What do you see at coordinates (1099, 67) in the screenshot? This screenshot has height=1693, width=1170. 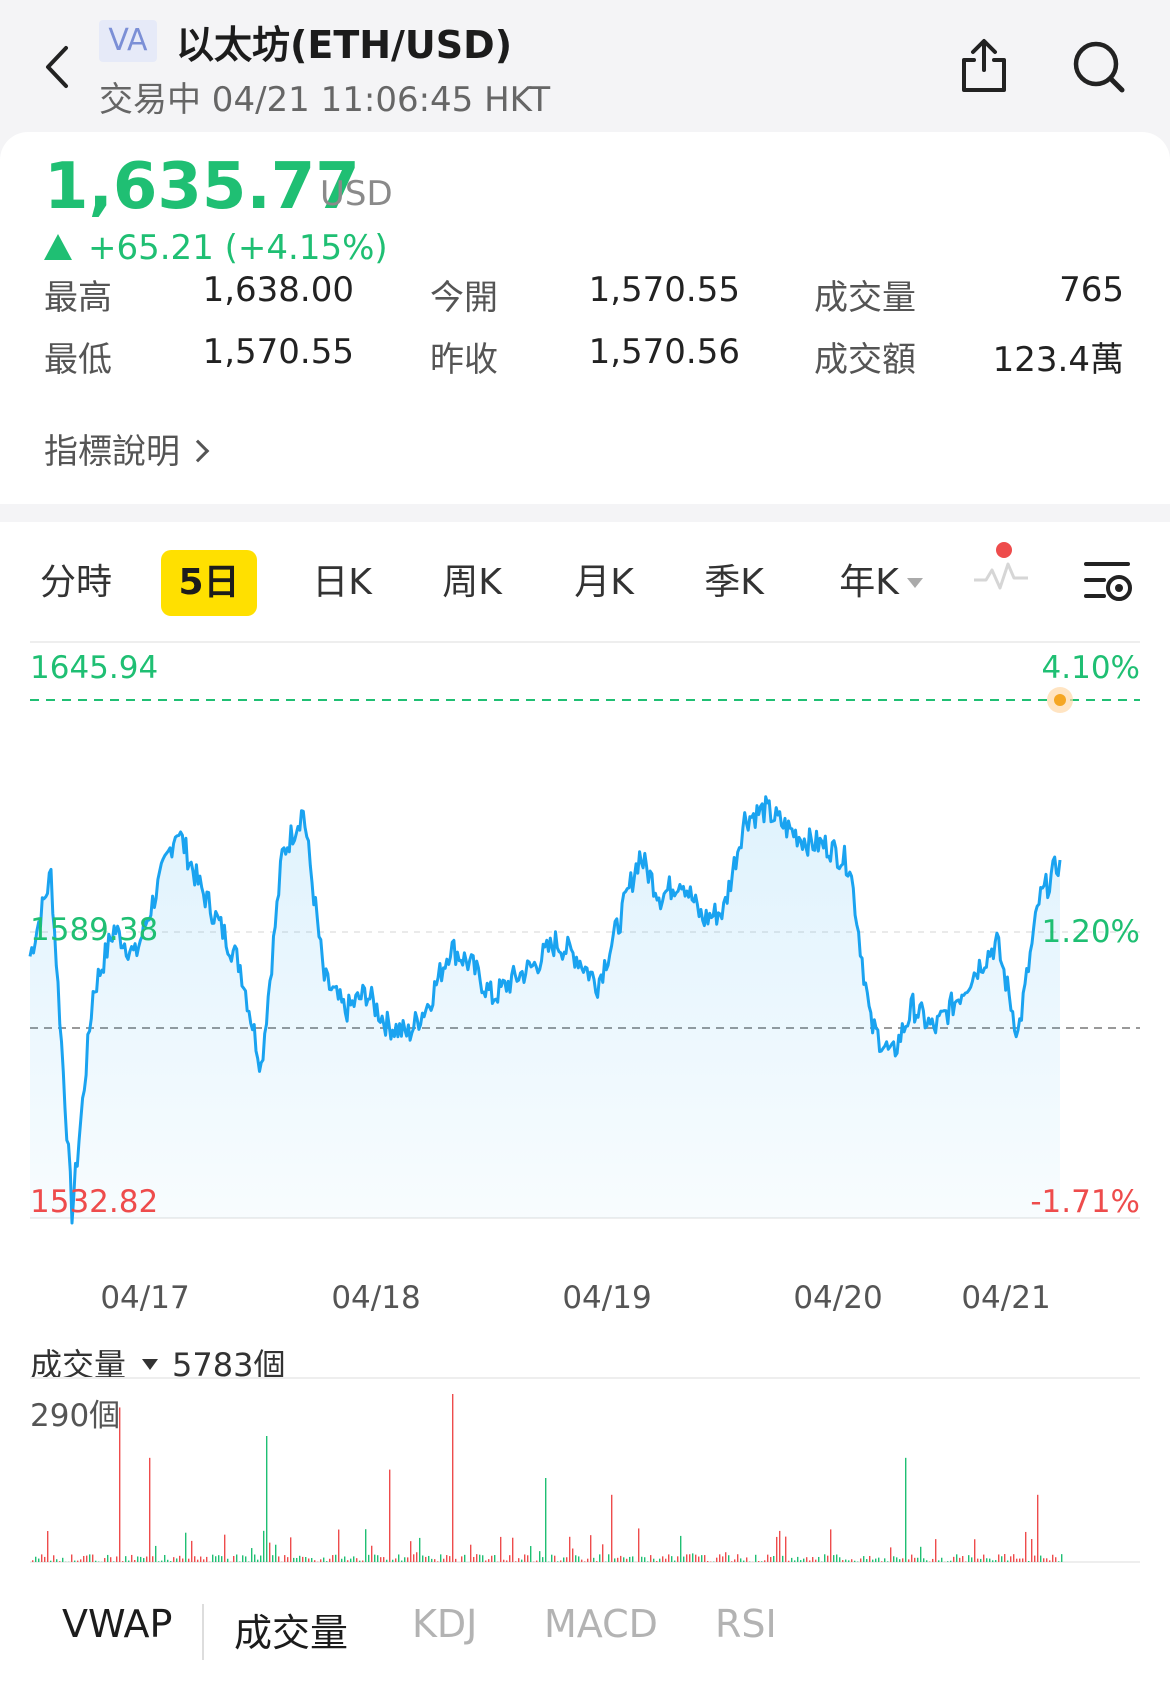 I see `search-button` at bounding box center [1099, 67].